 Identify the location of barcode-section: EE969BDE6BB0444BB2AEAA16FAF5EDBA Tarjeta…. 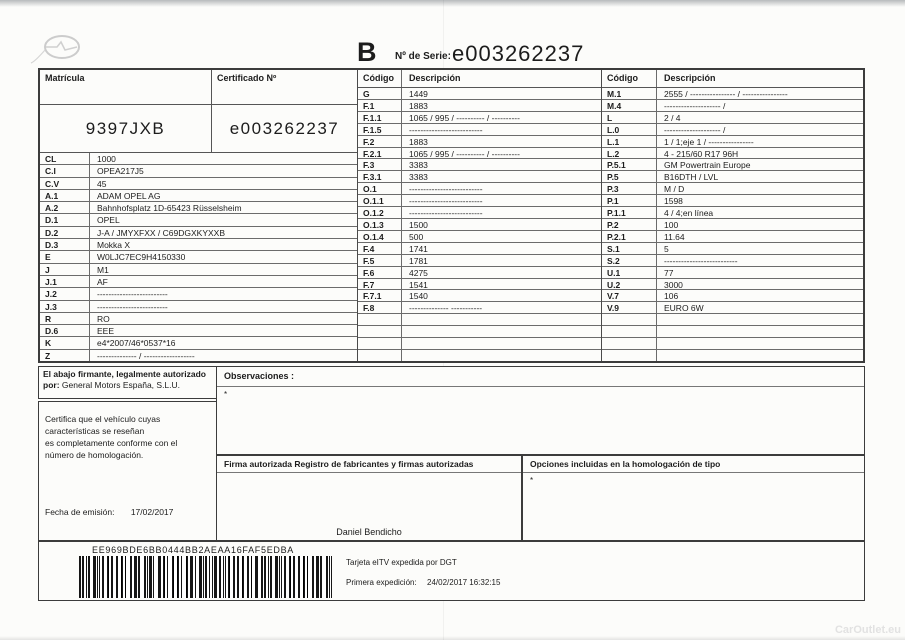
(451, 571).